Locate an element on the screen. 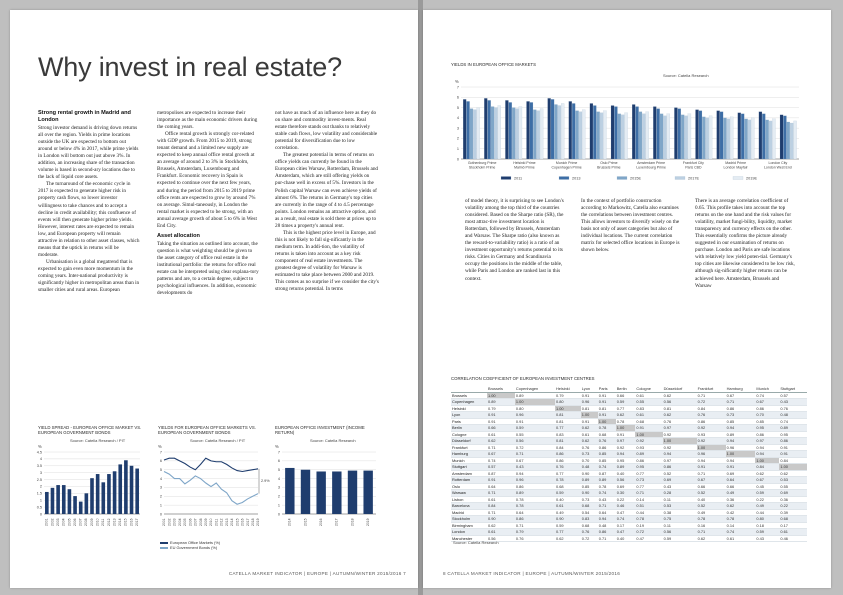  x-tick-label: 2017 is located at coordinates (137, 522).